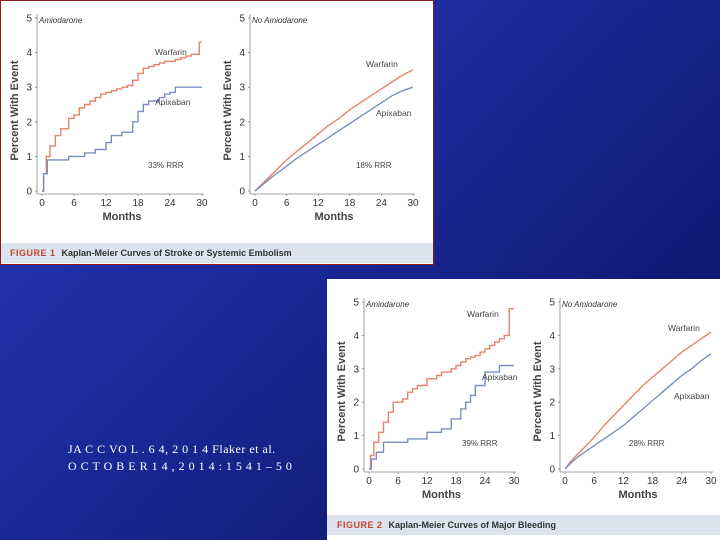 This screenshot has width=720, height=540. What do you see at coordinates (552, 336) in the screenshot?
I see `fig2-noamio-y-tick-label: 4` at bounding box center [552, 336].